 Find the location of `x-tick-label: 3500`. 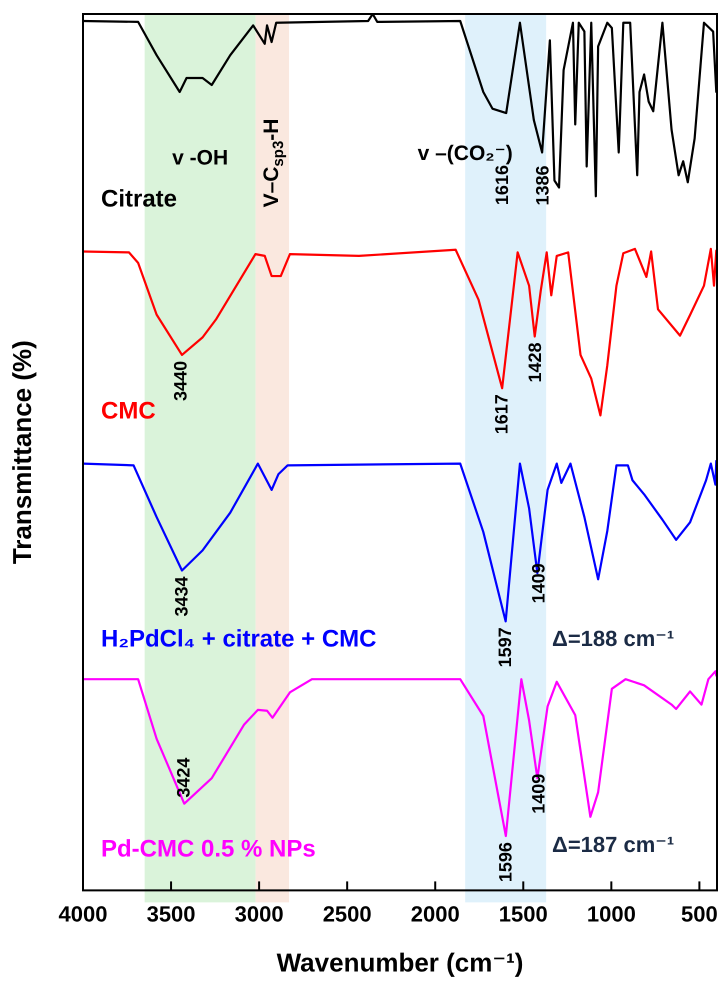

x-tick-label: 3500 is located at coordinates (171, 914).